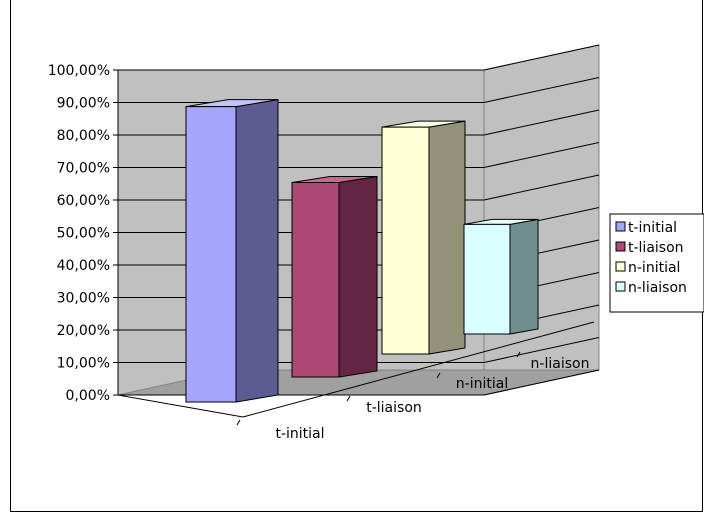 Image resolution: width=704 pixels, height=513 pixels. Describe the element at coordinates (656, 248) in the screenshot. I see `legend-label-t-liaison: t-liaison` at that location.